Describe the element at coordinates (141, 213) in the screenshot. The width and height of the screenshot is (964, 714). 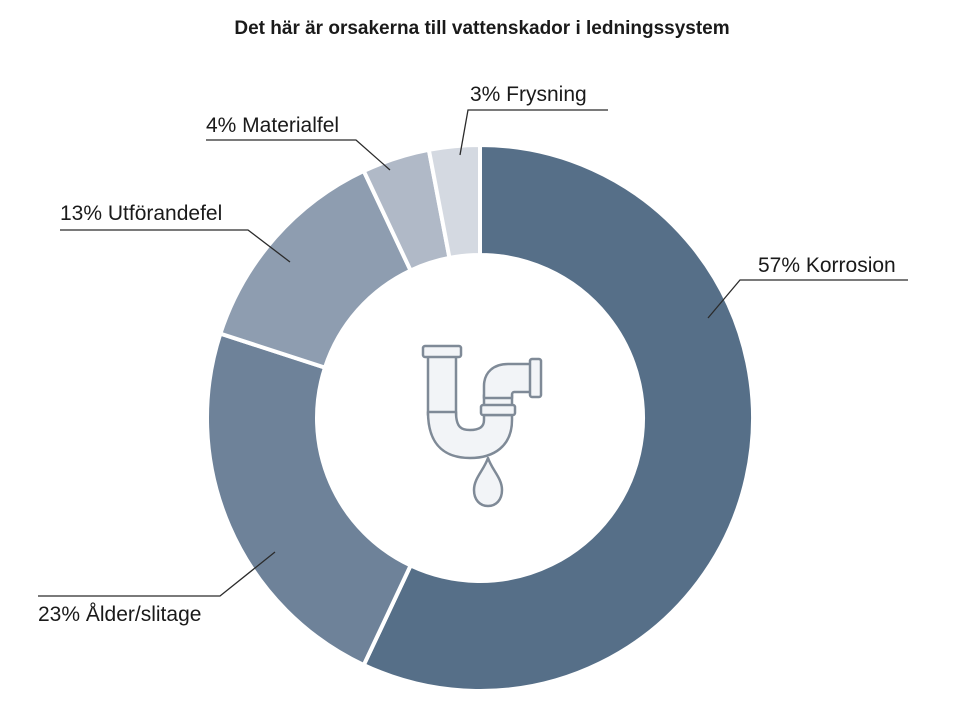
I see `slice-label: 13% Utförandefel` at that location.